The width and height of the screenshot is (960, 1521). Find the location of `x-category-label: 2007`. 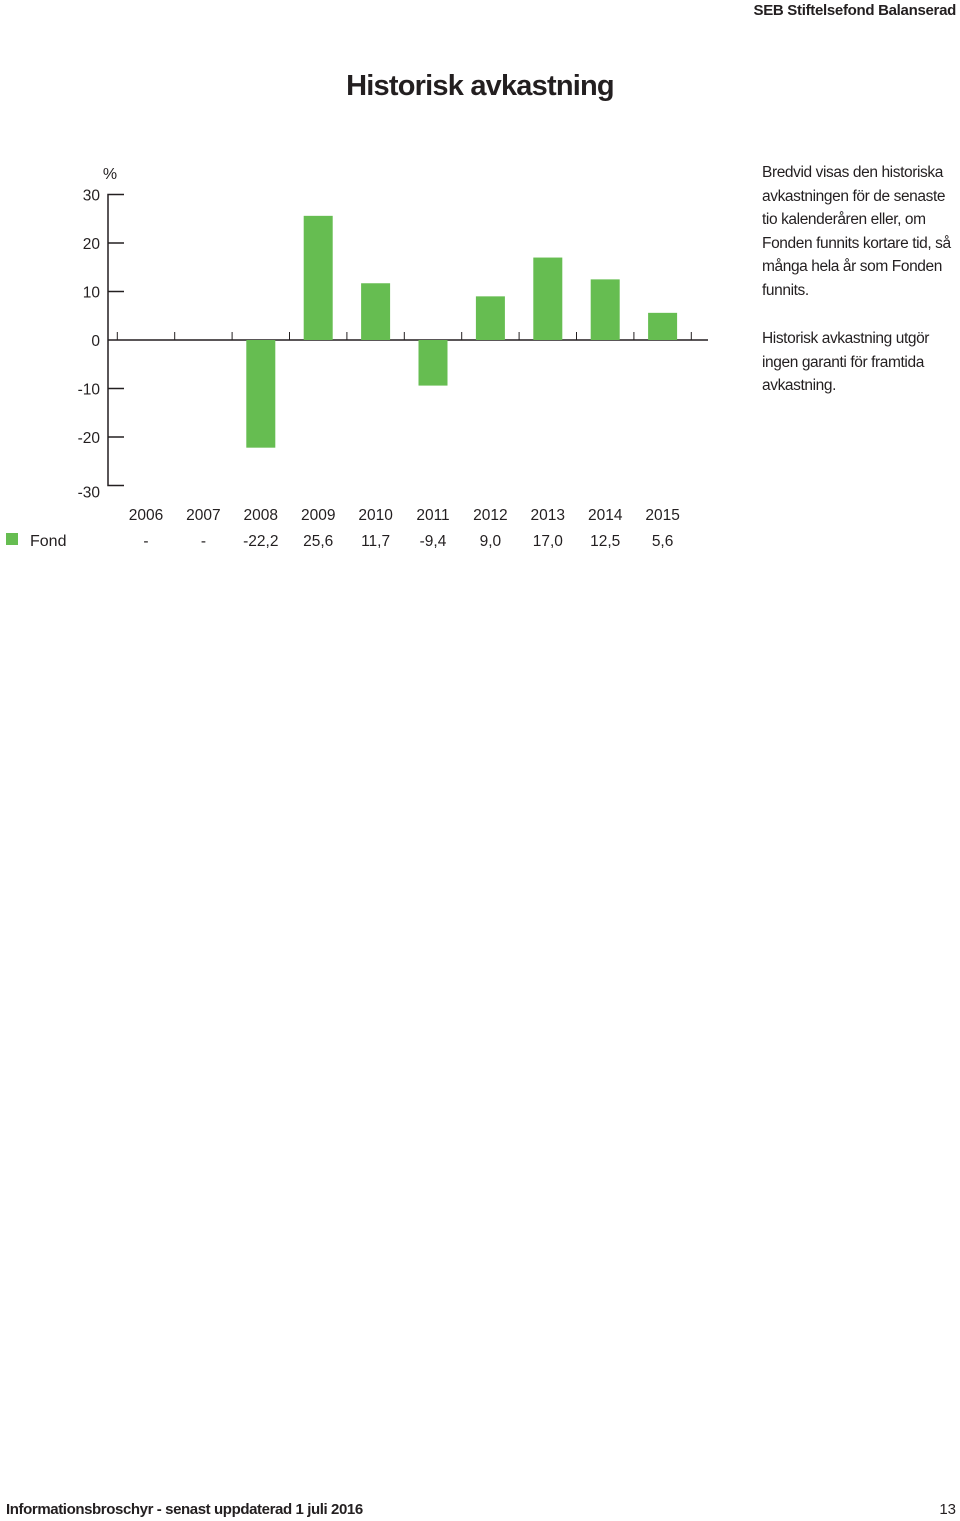

x-category-label: 2007 is located at coordinates (203, 515).